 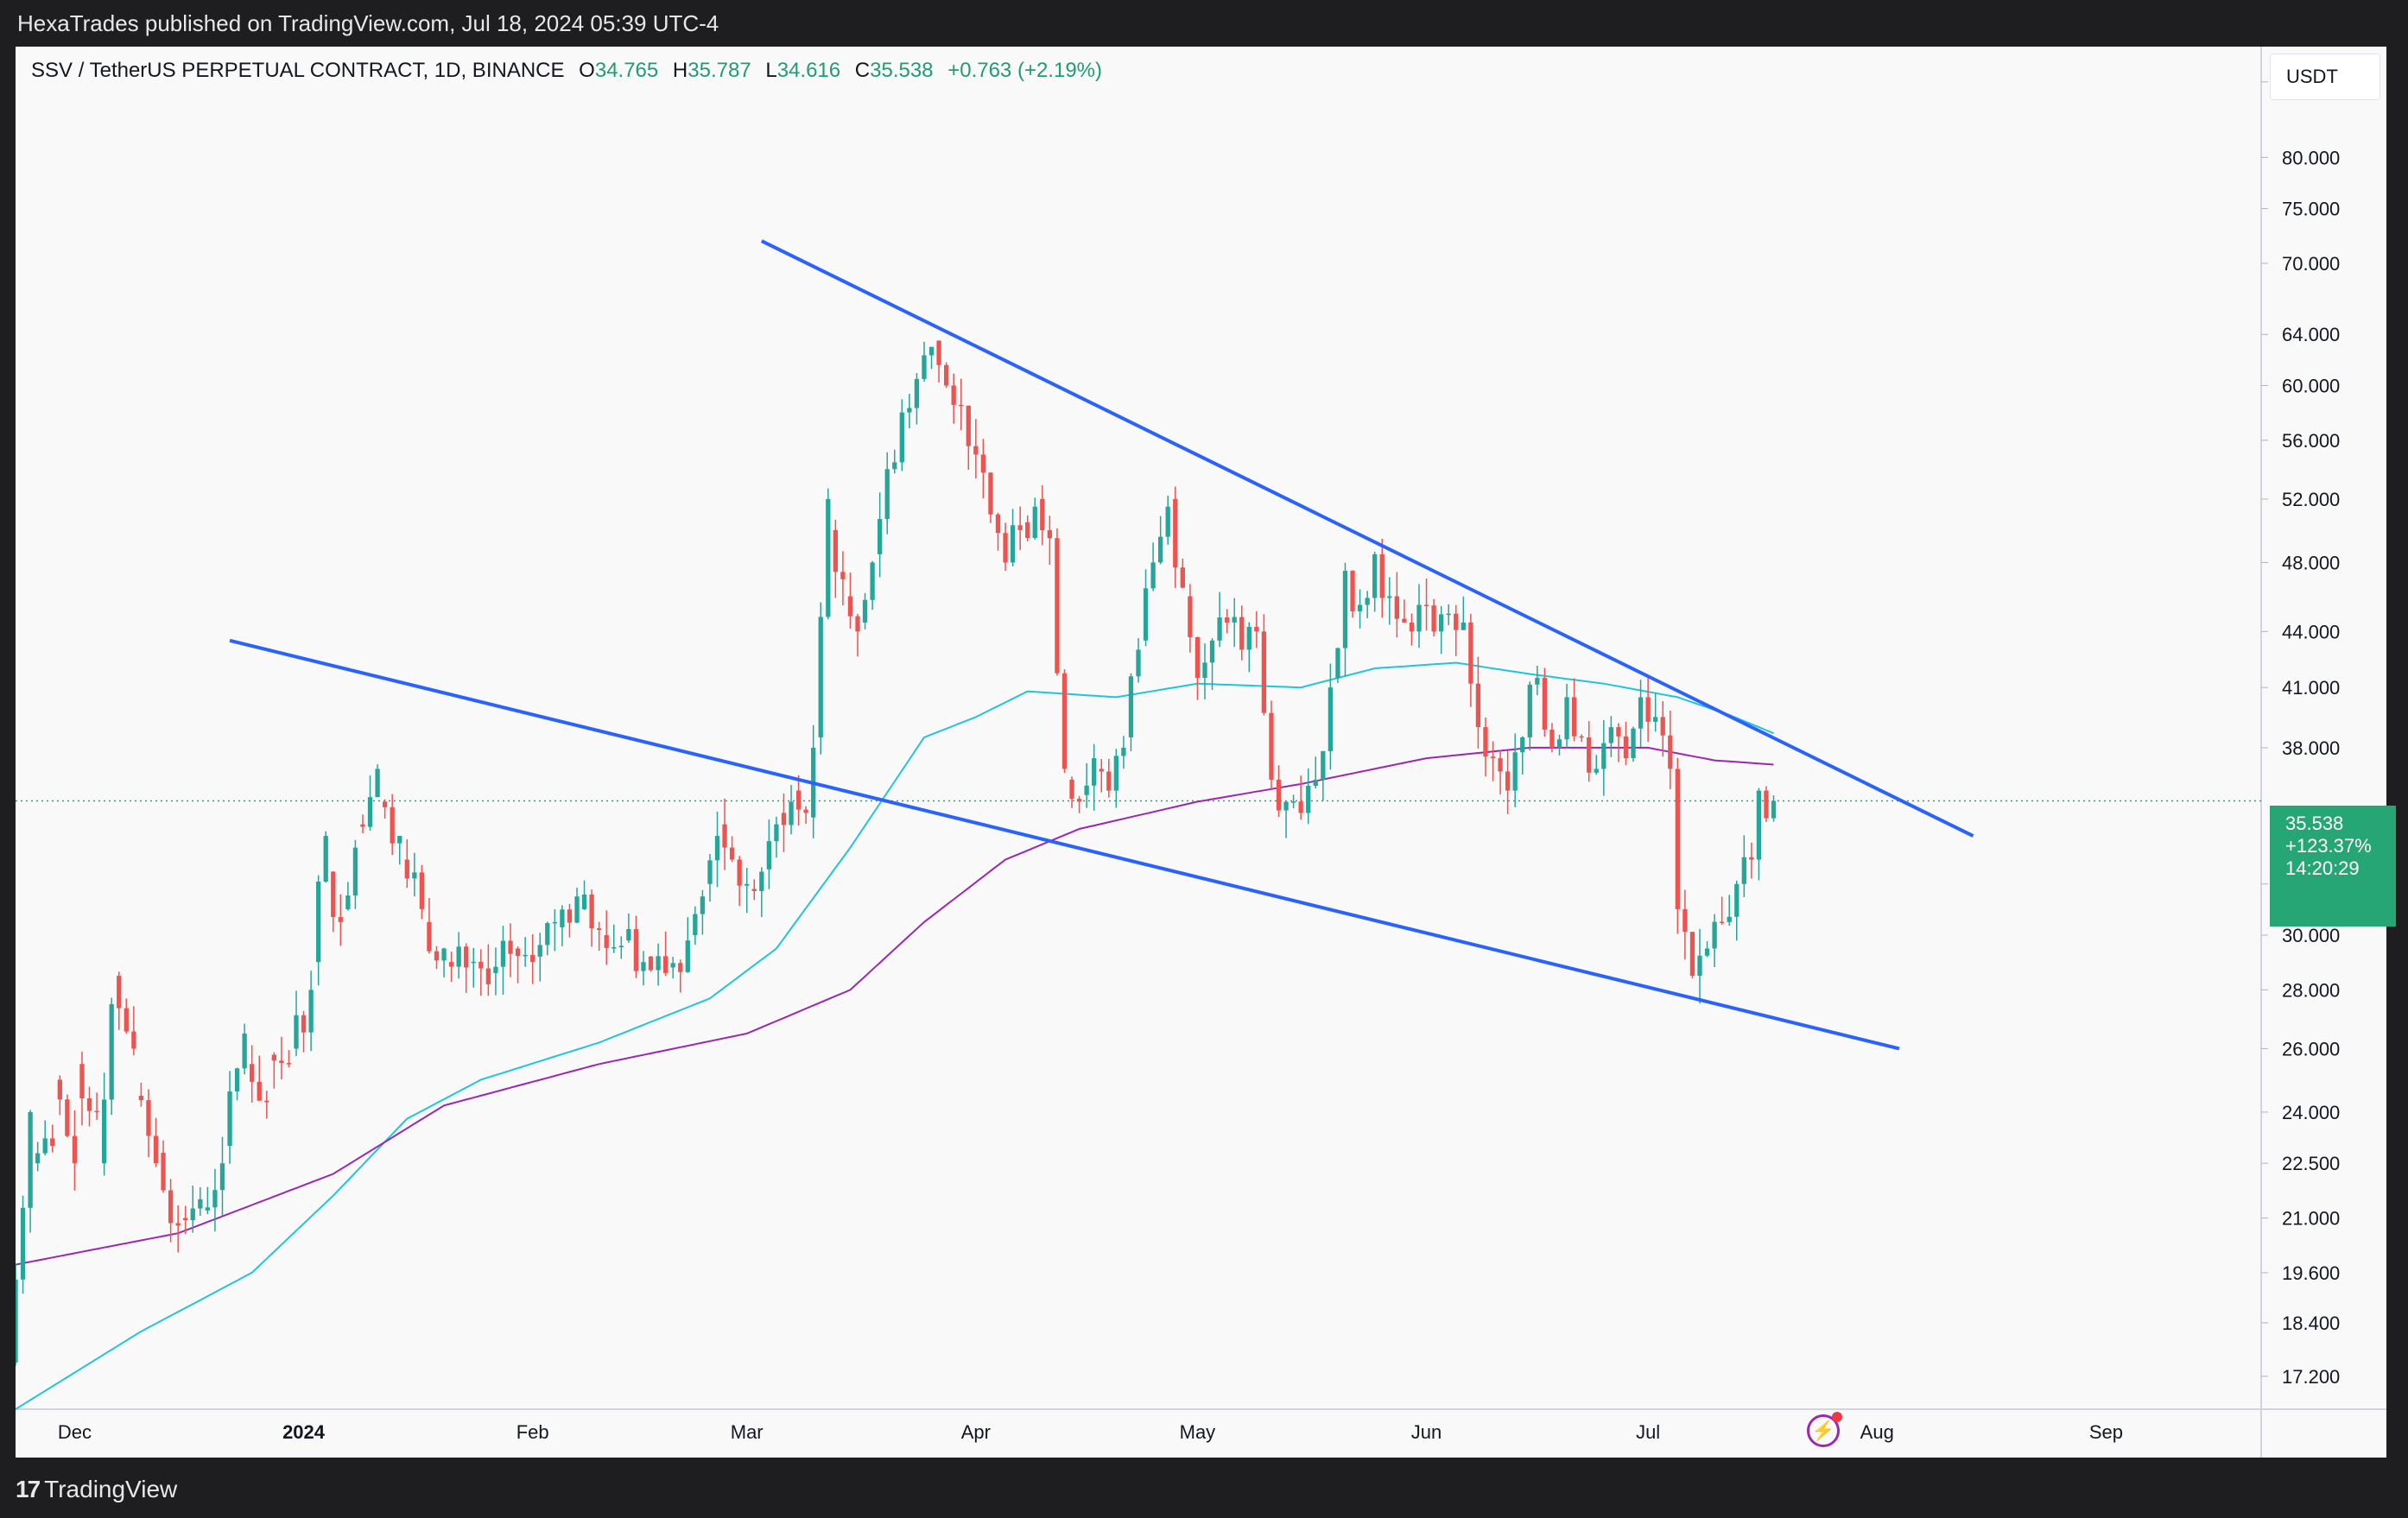 I want to click on x-tick-label: Jul, so click(x=1648, y=1432).